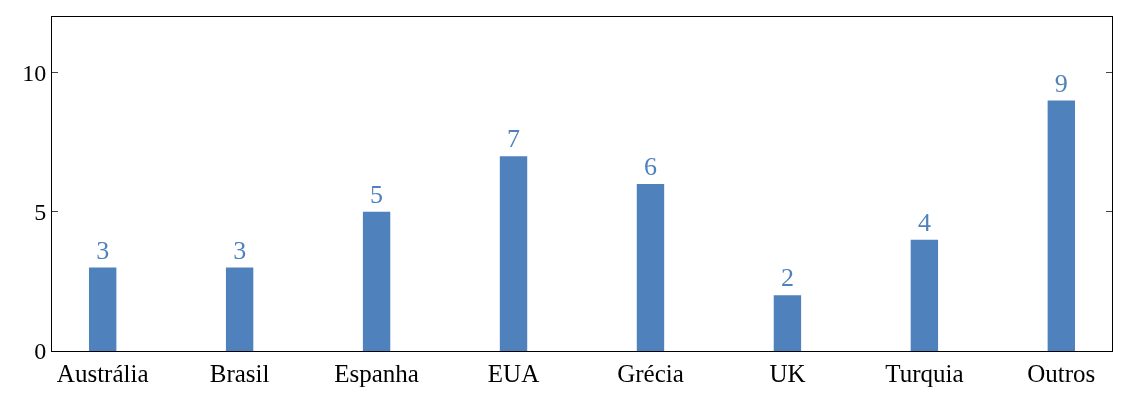 The height and width of the screenshot is (400, 1123). I want to click on x-tick-label: Turquia, so click(924, 373).